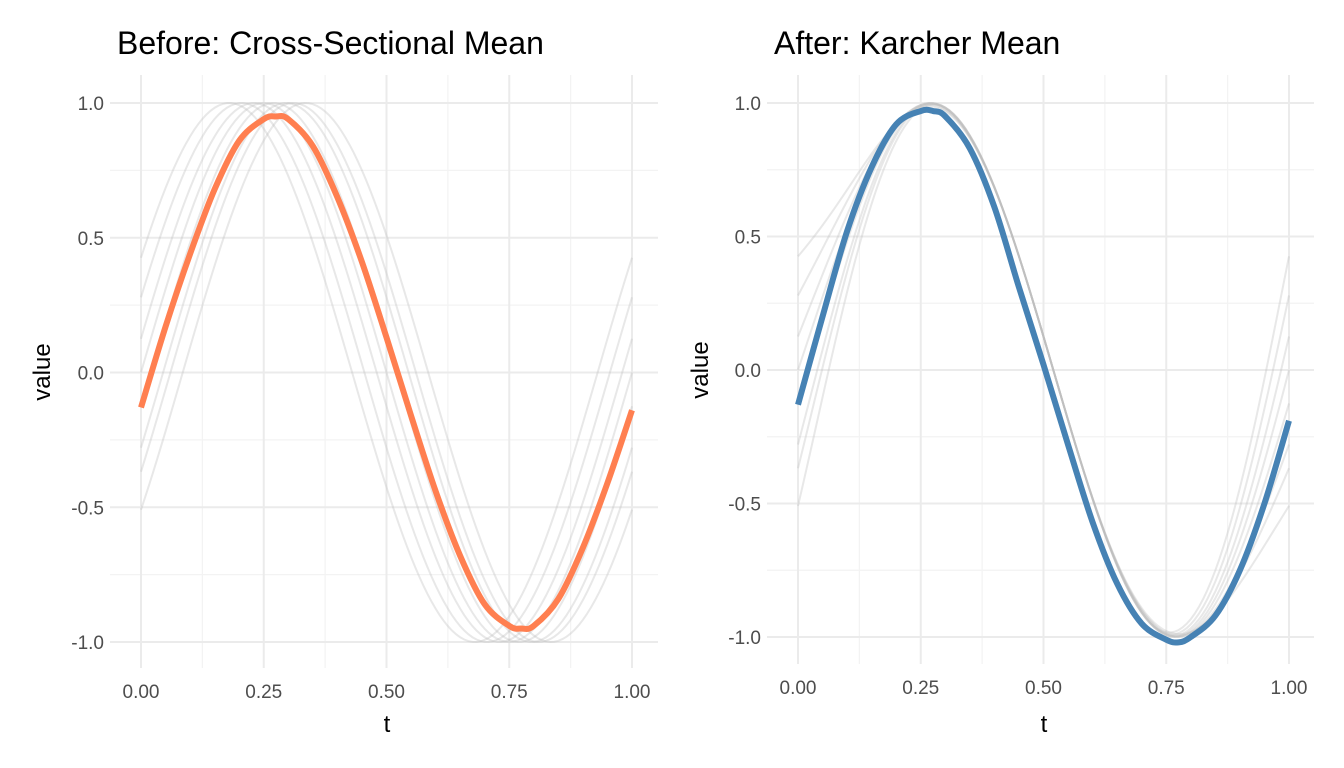  What do you see at coordinates (1044, 724) in the screenshot?
I see `x-axis-title-after: t` at bounding box center [1044, 724].